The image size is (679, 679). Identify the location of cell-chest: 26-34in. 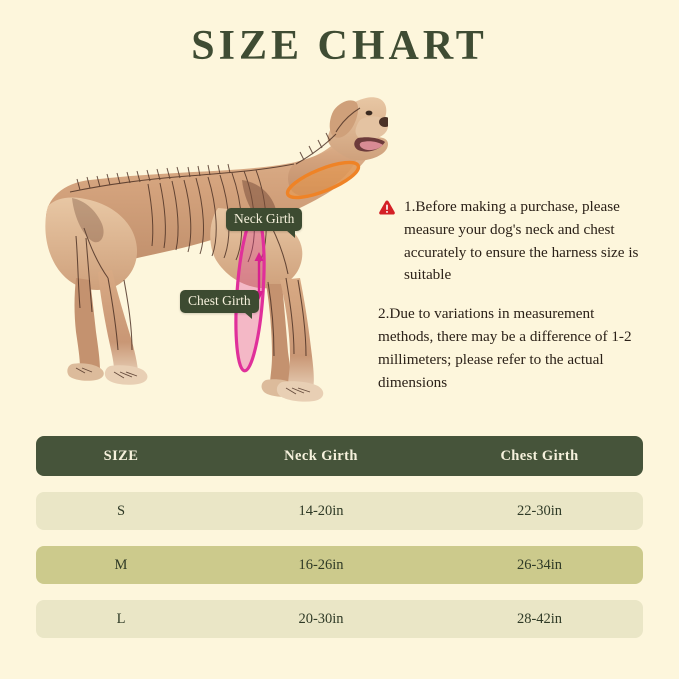
(539, 564).